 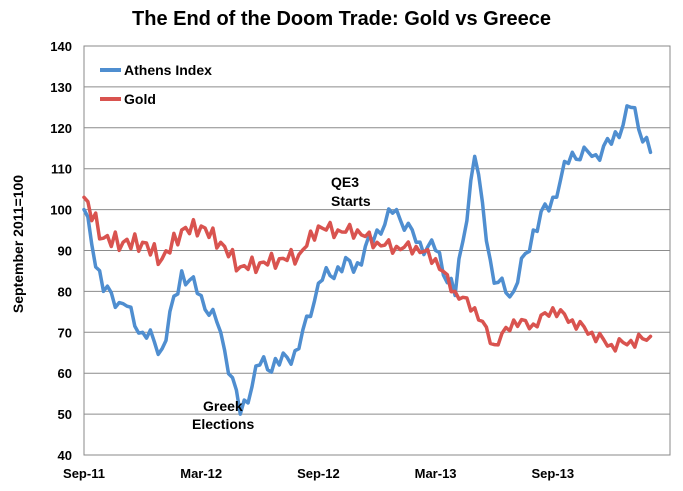 I want to click on annotation-label: QE3, so click(x=345, y=182).